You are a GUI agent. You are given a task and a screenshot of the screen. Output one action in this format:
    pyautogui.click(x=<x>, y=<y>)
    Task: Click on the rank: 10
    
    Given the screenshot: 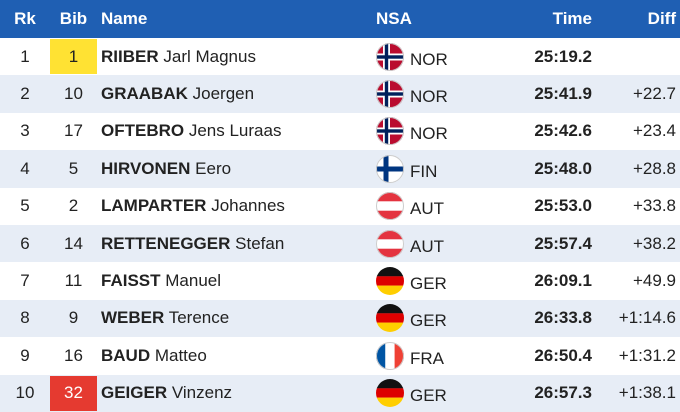 What is the action you would take?
    pyautogui.click(x=25, y=393)
    